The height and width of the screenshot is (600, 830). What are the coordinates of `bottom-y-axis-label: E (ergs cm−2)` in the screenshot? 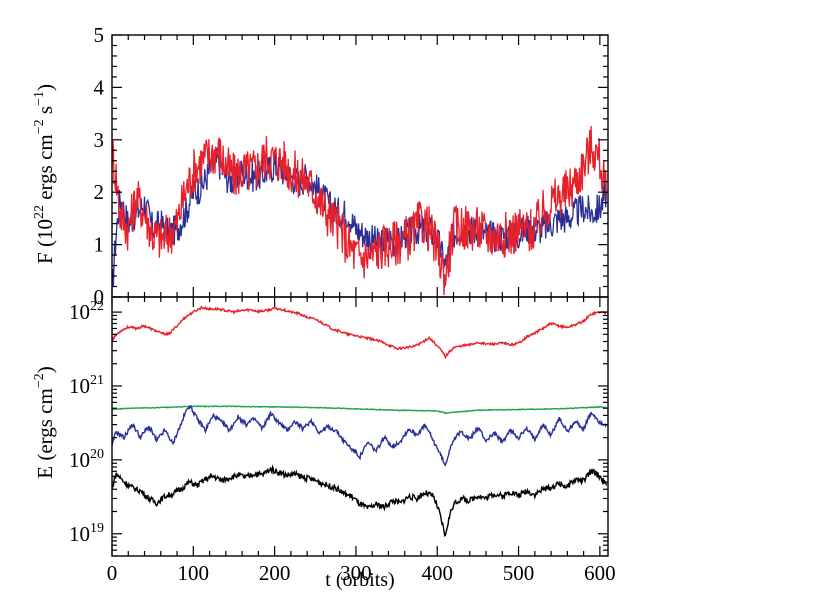 It's located at (44, 422).